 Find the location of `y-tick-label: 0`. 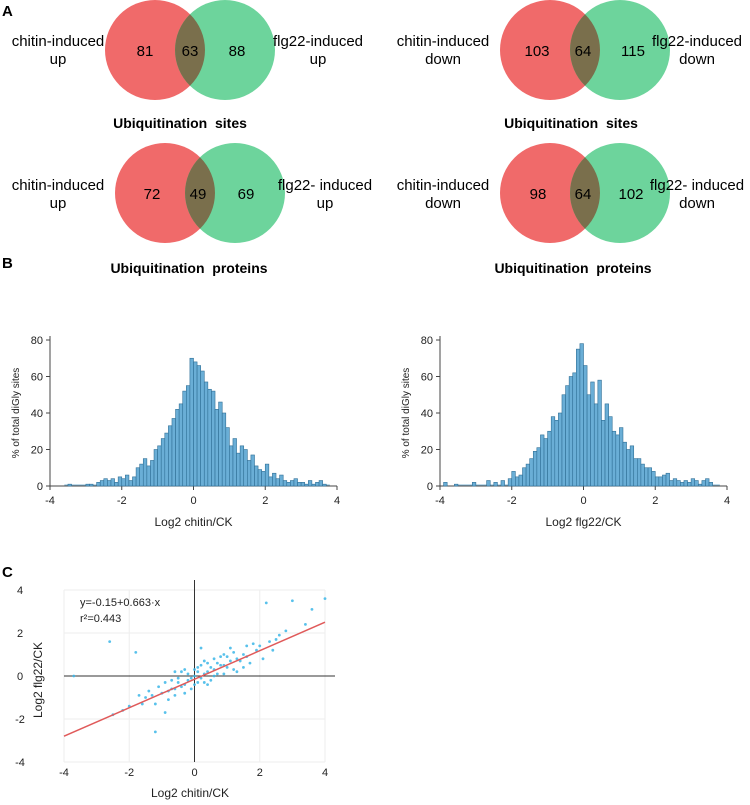

y-tick-label: 0 is located at coordinates (430, 487).